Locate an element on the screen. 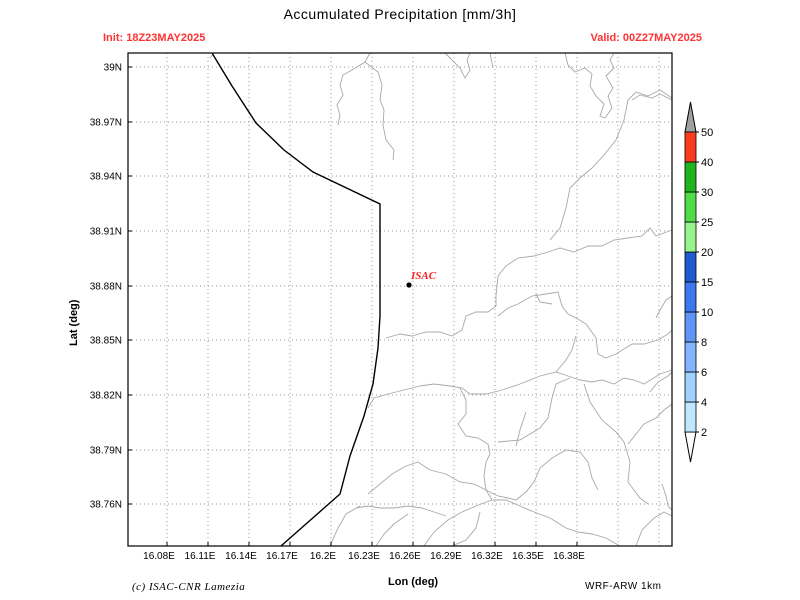  credit-text: (c) ISAC-CNR Lamezia is located at coordinates (189, 587).